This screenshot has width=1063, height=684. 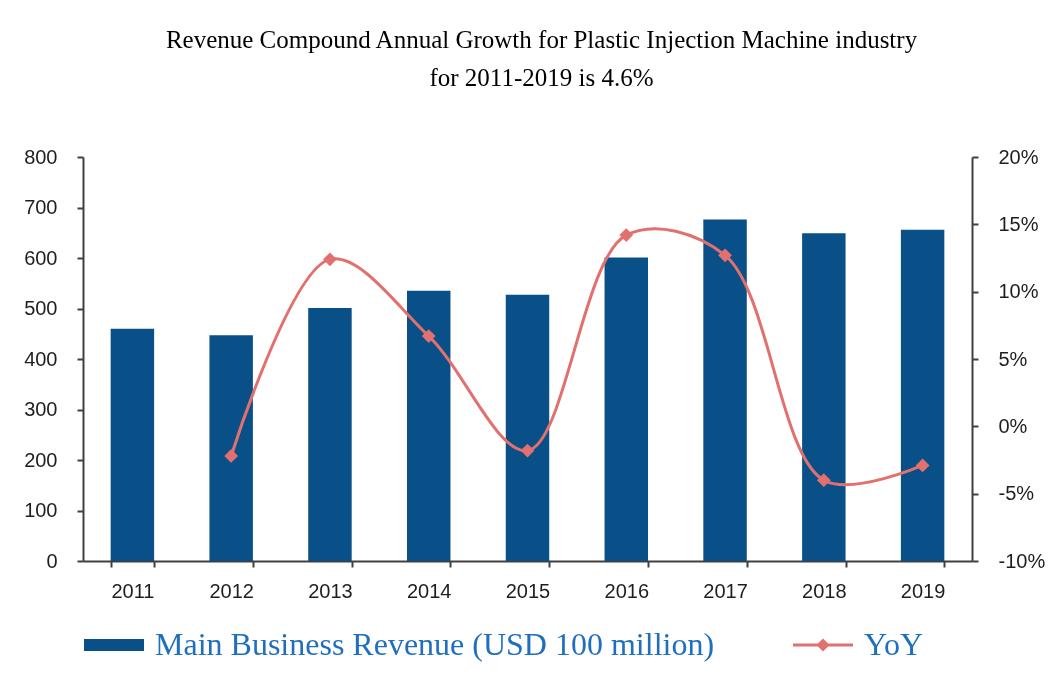 What do you see at coordinates (923, 590) in the screenshot?
I see `x-tick-label: 2019` at bounding box center [923, 590].